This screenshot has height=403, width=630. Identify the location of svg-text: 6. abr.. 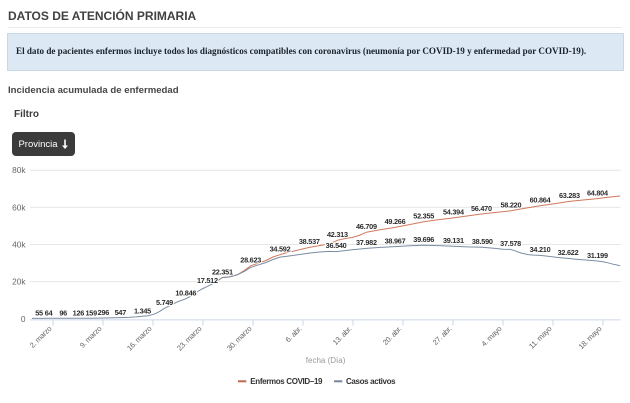
(294, 334).